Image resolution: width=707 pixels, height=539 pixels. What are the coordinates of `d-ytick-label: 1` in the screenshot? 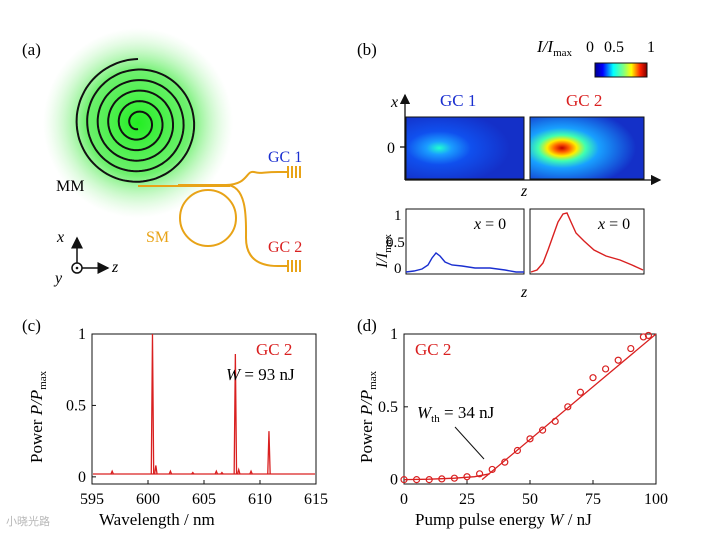 It's located at (394, 334).